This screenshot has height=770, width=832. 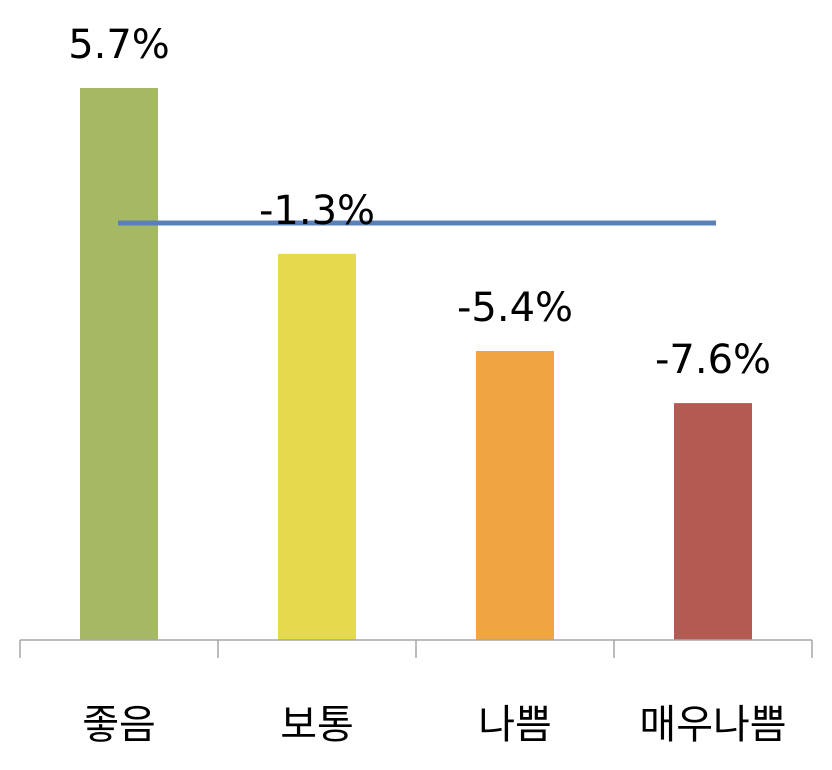 What do you see at coordinates (317, 211) in the screenshot?
I see `data-label-2: -1.3%` at bounding box center [317, 211].